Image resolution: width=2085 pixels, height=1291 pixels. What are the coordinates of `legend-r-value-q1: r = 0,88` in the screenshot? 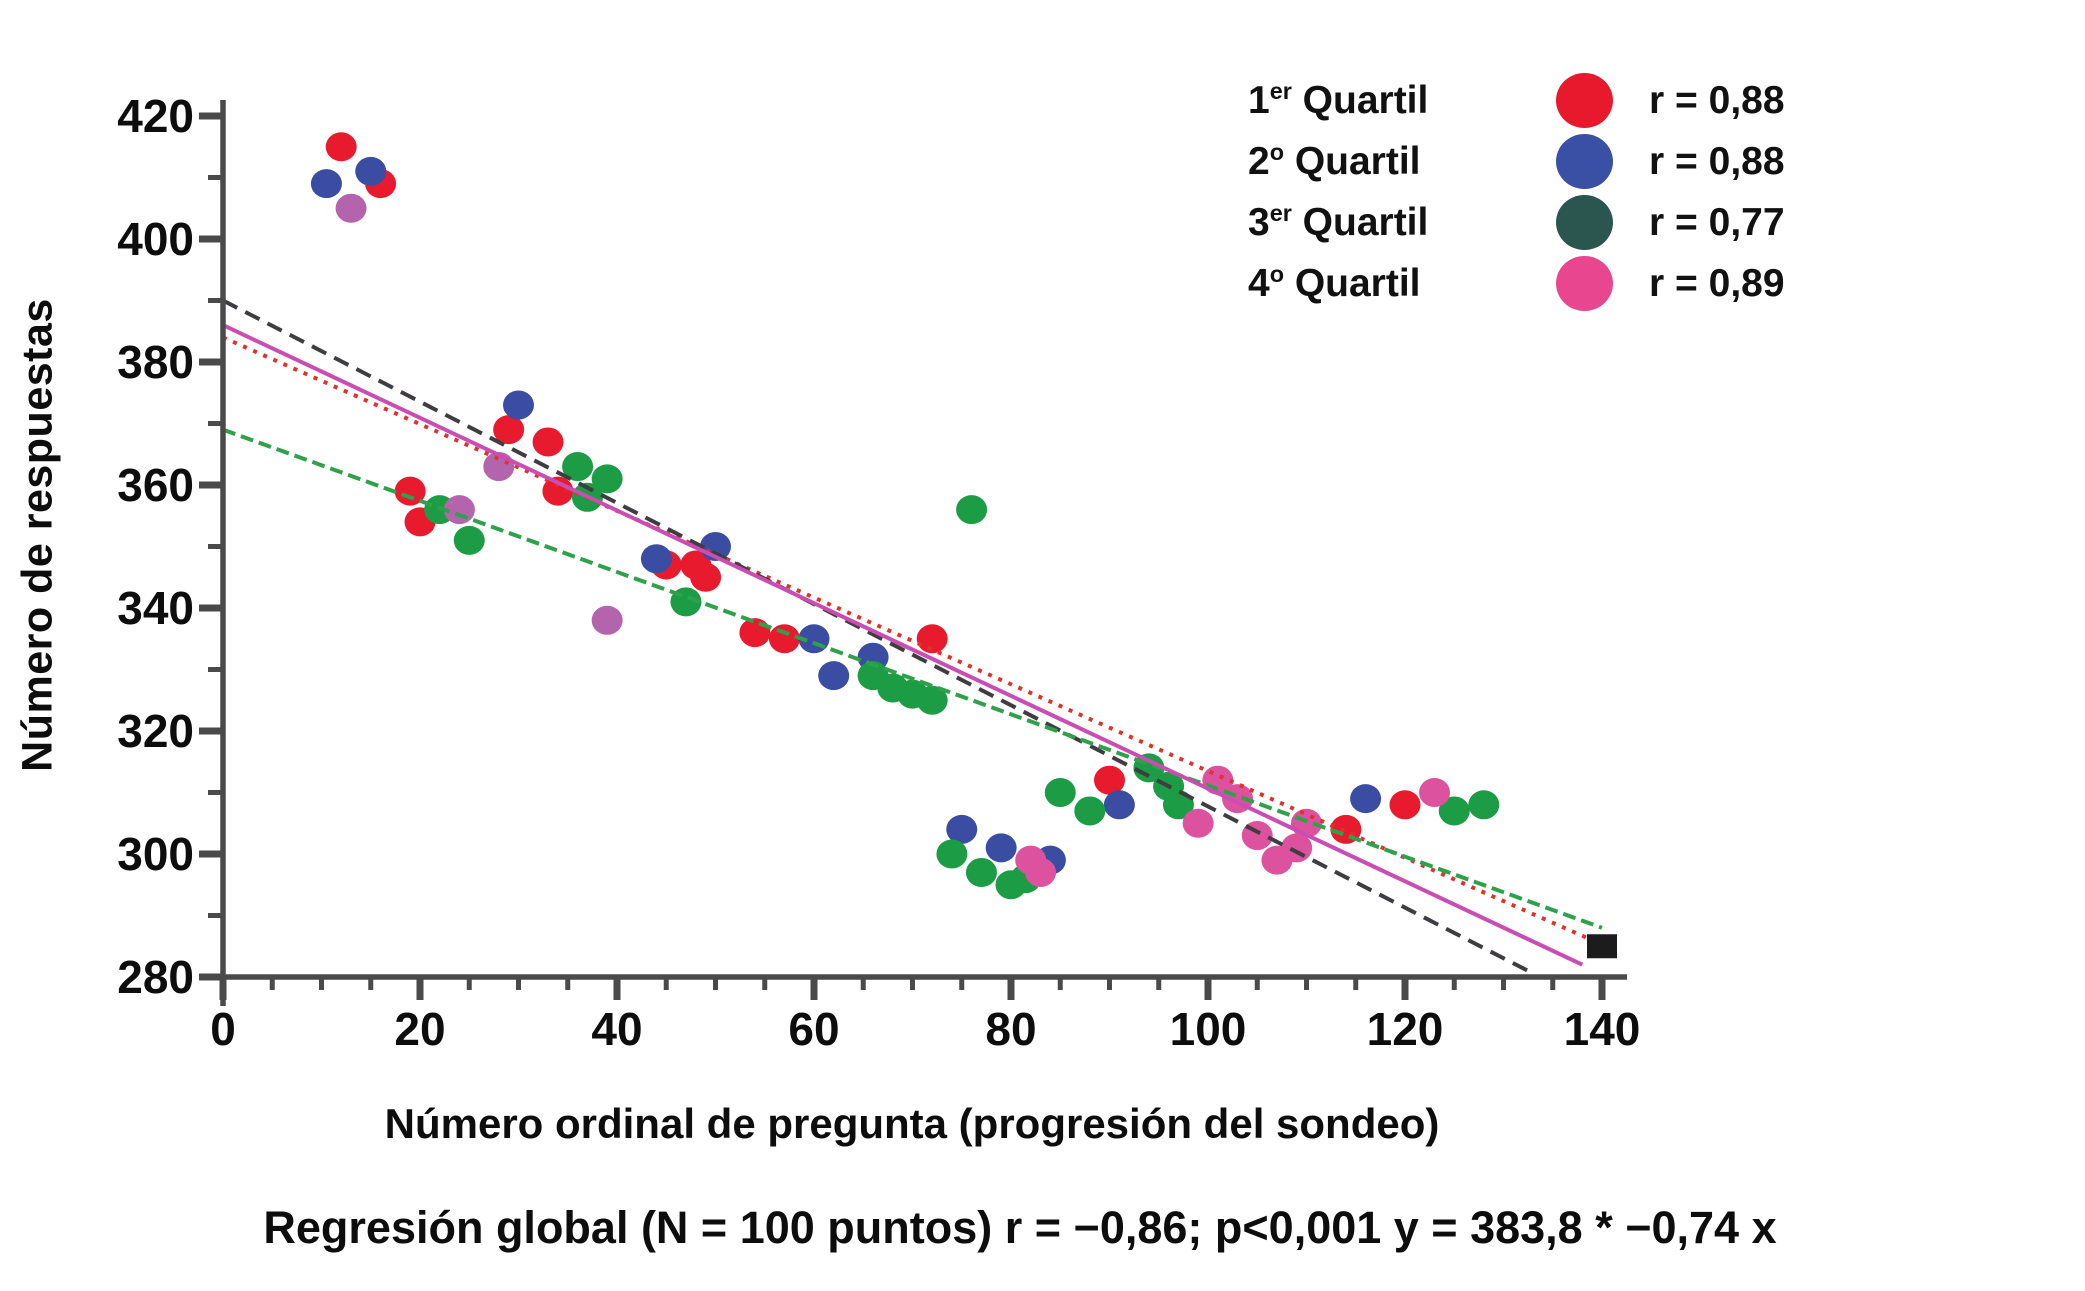 It's located at (1717, 100).